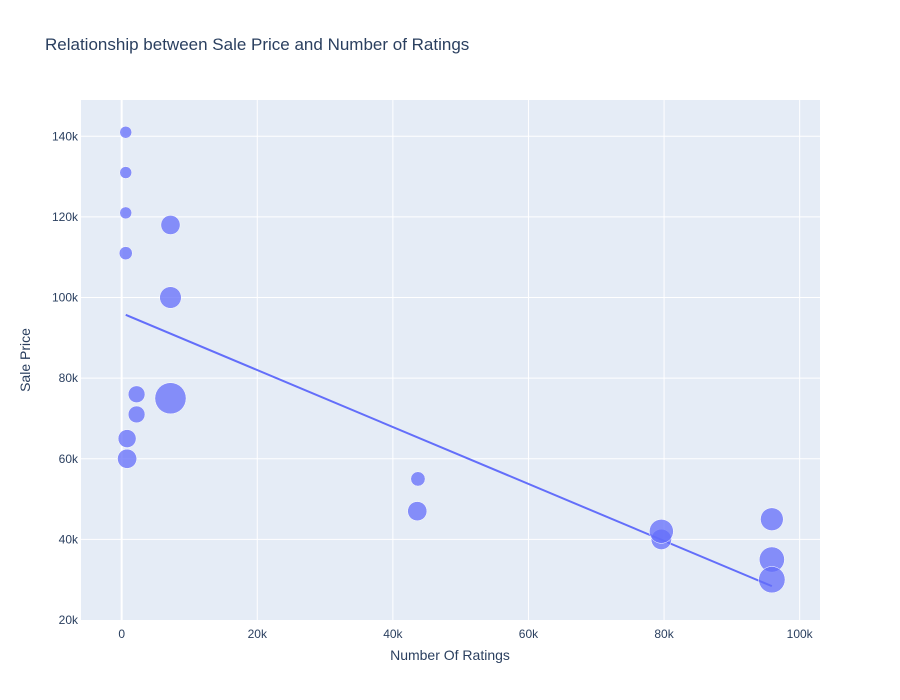 The image size is (900, 700). I want to click on y-tick-label: 40k, so click(69, 539).